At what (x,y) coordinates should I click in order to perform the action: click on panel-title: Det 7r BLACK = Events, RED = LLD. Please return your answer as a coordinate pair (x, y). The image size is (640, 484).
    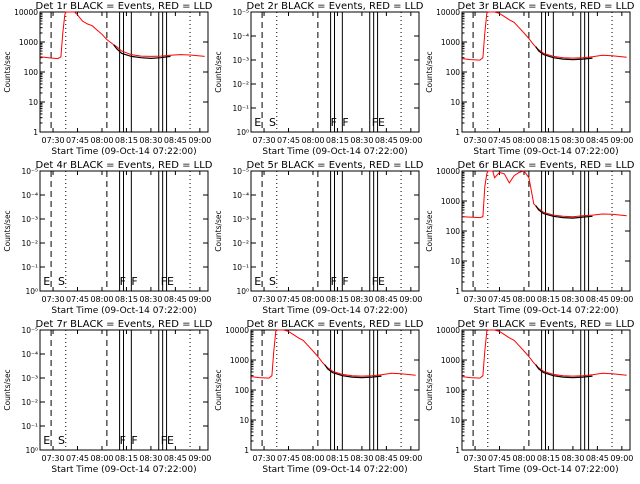
    Looking at the image, I should click on (124, 324).